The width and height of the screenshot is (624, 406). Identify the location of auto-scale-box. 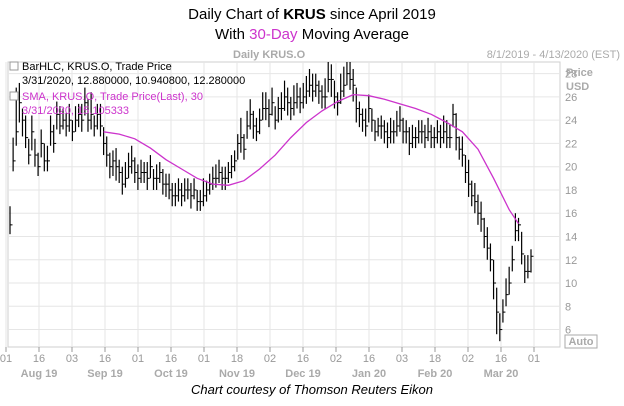
(581, 341).